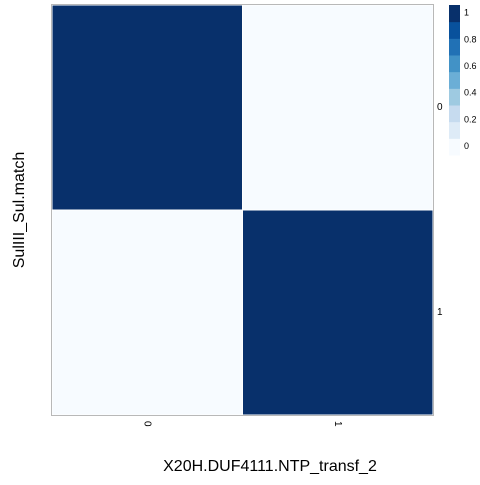 This screenshot has width=480, height=485. I want to click on x-axis-label: X20H.DUF4111.NTP_transf_2, so click(270, 466).